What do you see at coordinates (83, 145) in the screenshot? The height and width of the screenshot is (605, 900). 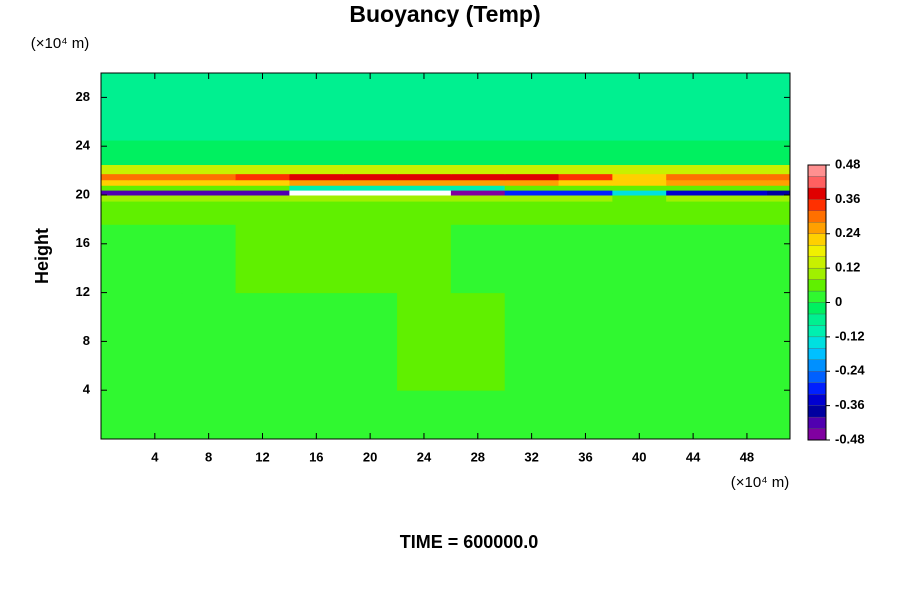 I see `y-tick-label: 24` at bounding box center [83, 145].